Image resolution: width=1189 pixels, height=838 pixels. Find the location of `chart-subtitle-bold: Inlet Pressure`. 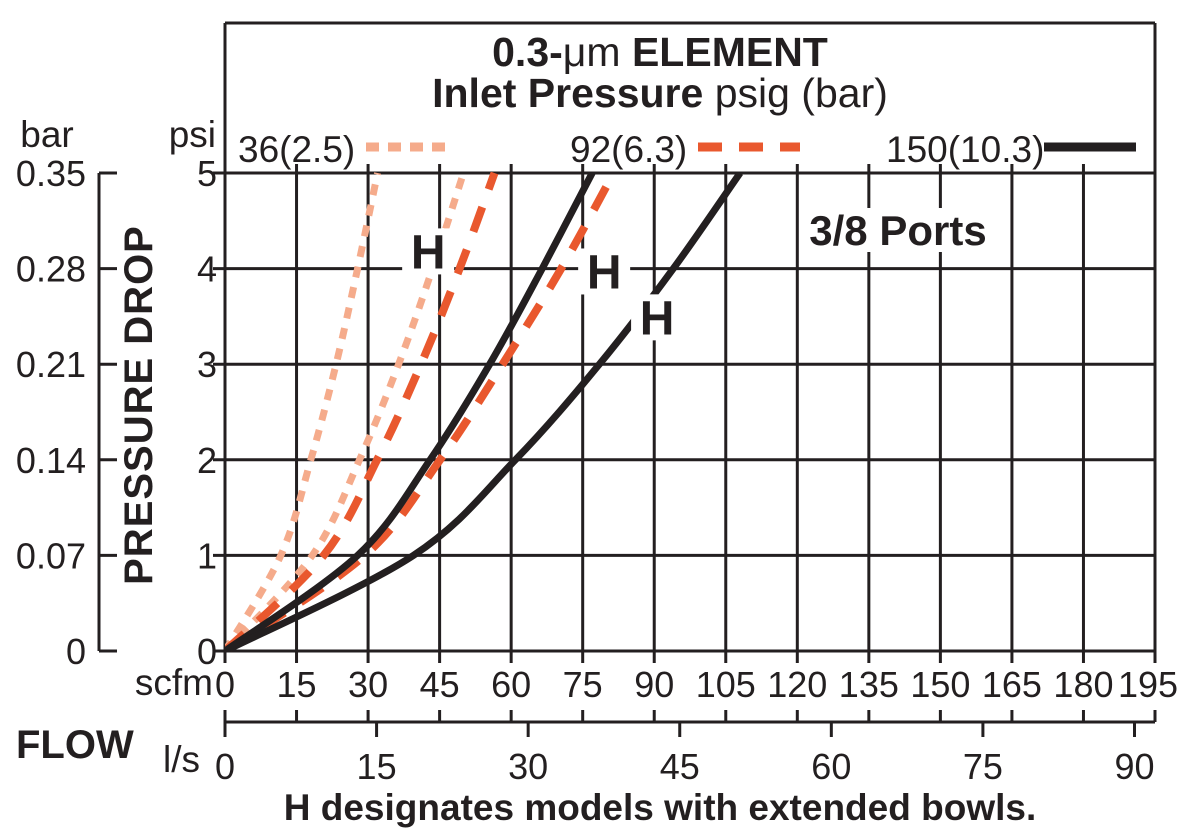

chart-subtitle-bold: Inlet Pressure is located at coordinates (567, 93).